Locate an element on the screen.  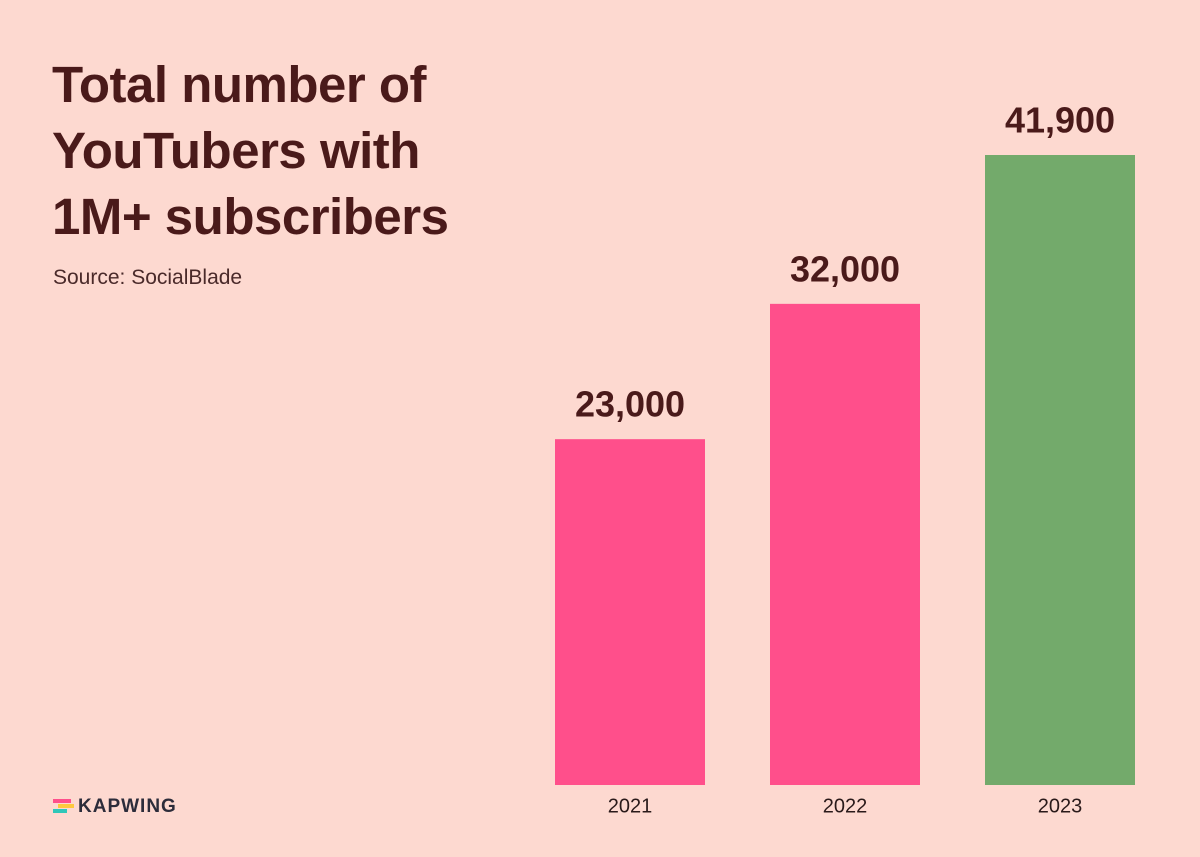
brand-name: KAPWING is located at coordinates (127, 806).